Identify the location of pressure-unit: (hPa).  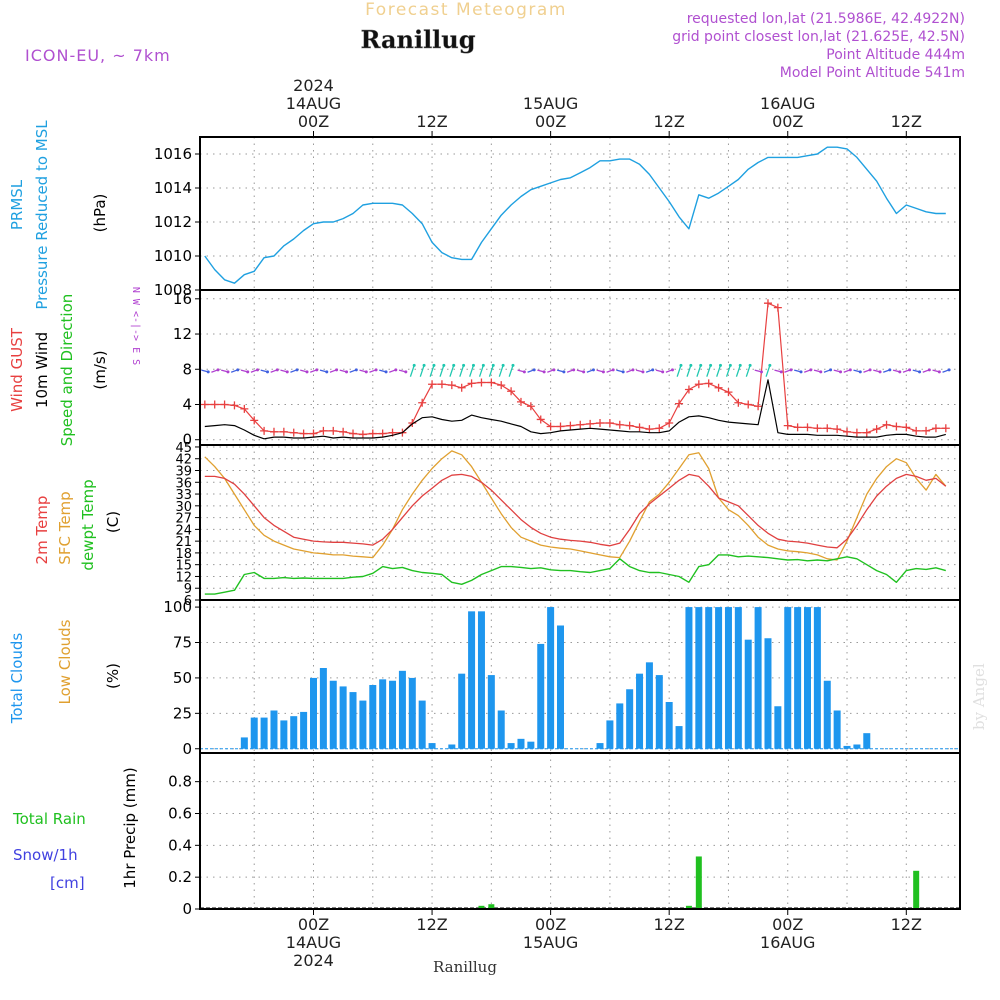
(100, 213).